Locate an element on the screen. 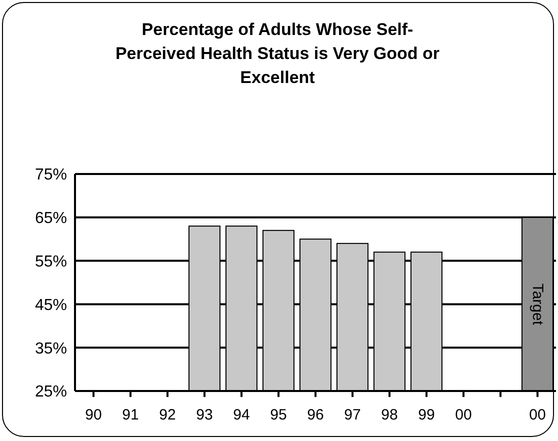 The width and height of the screenshot is (558, 441). x-tick-label: 95 is located at coordinates (278, 415).